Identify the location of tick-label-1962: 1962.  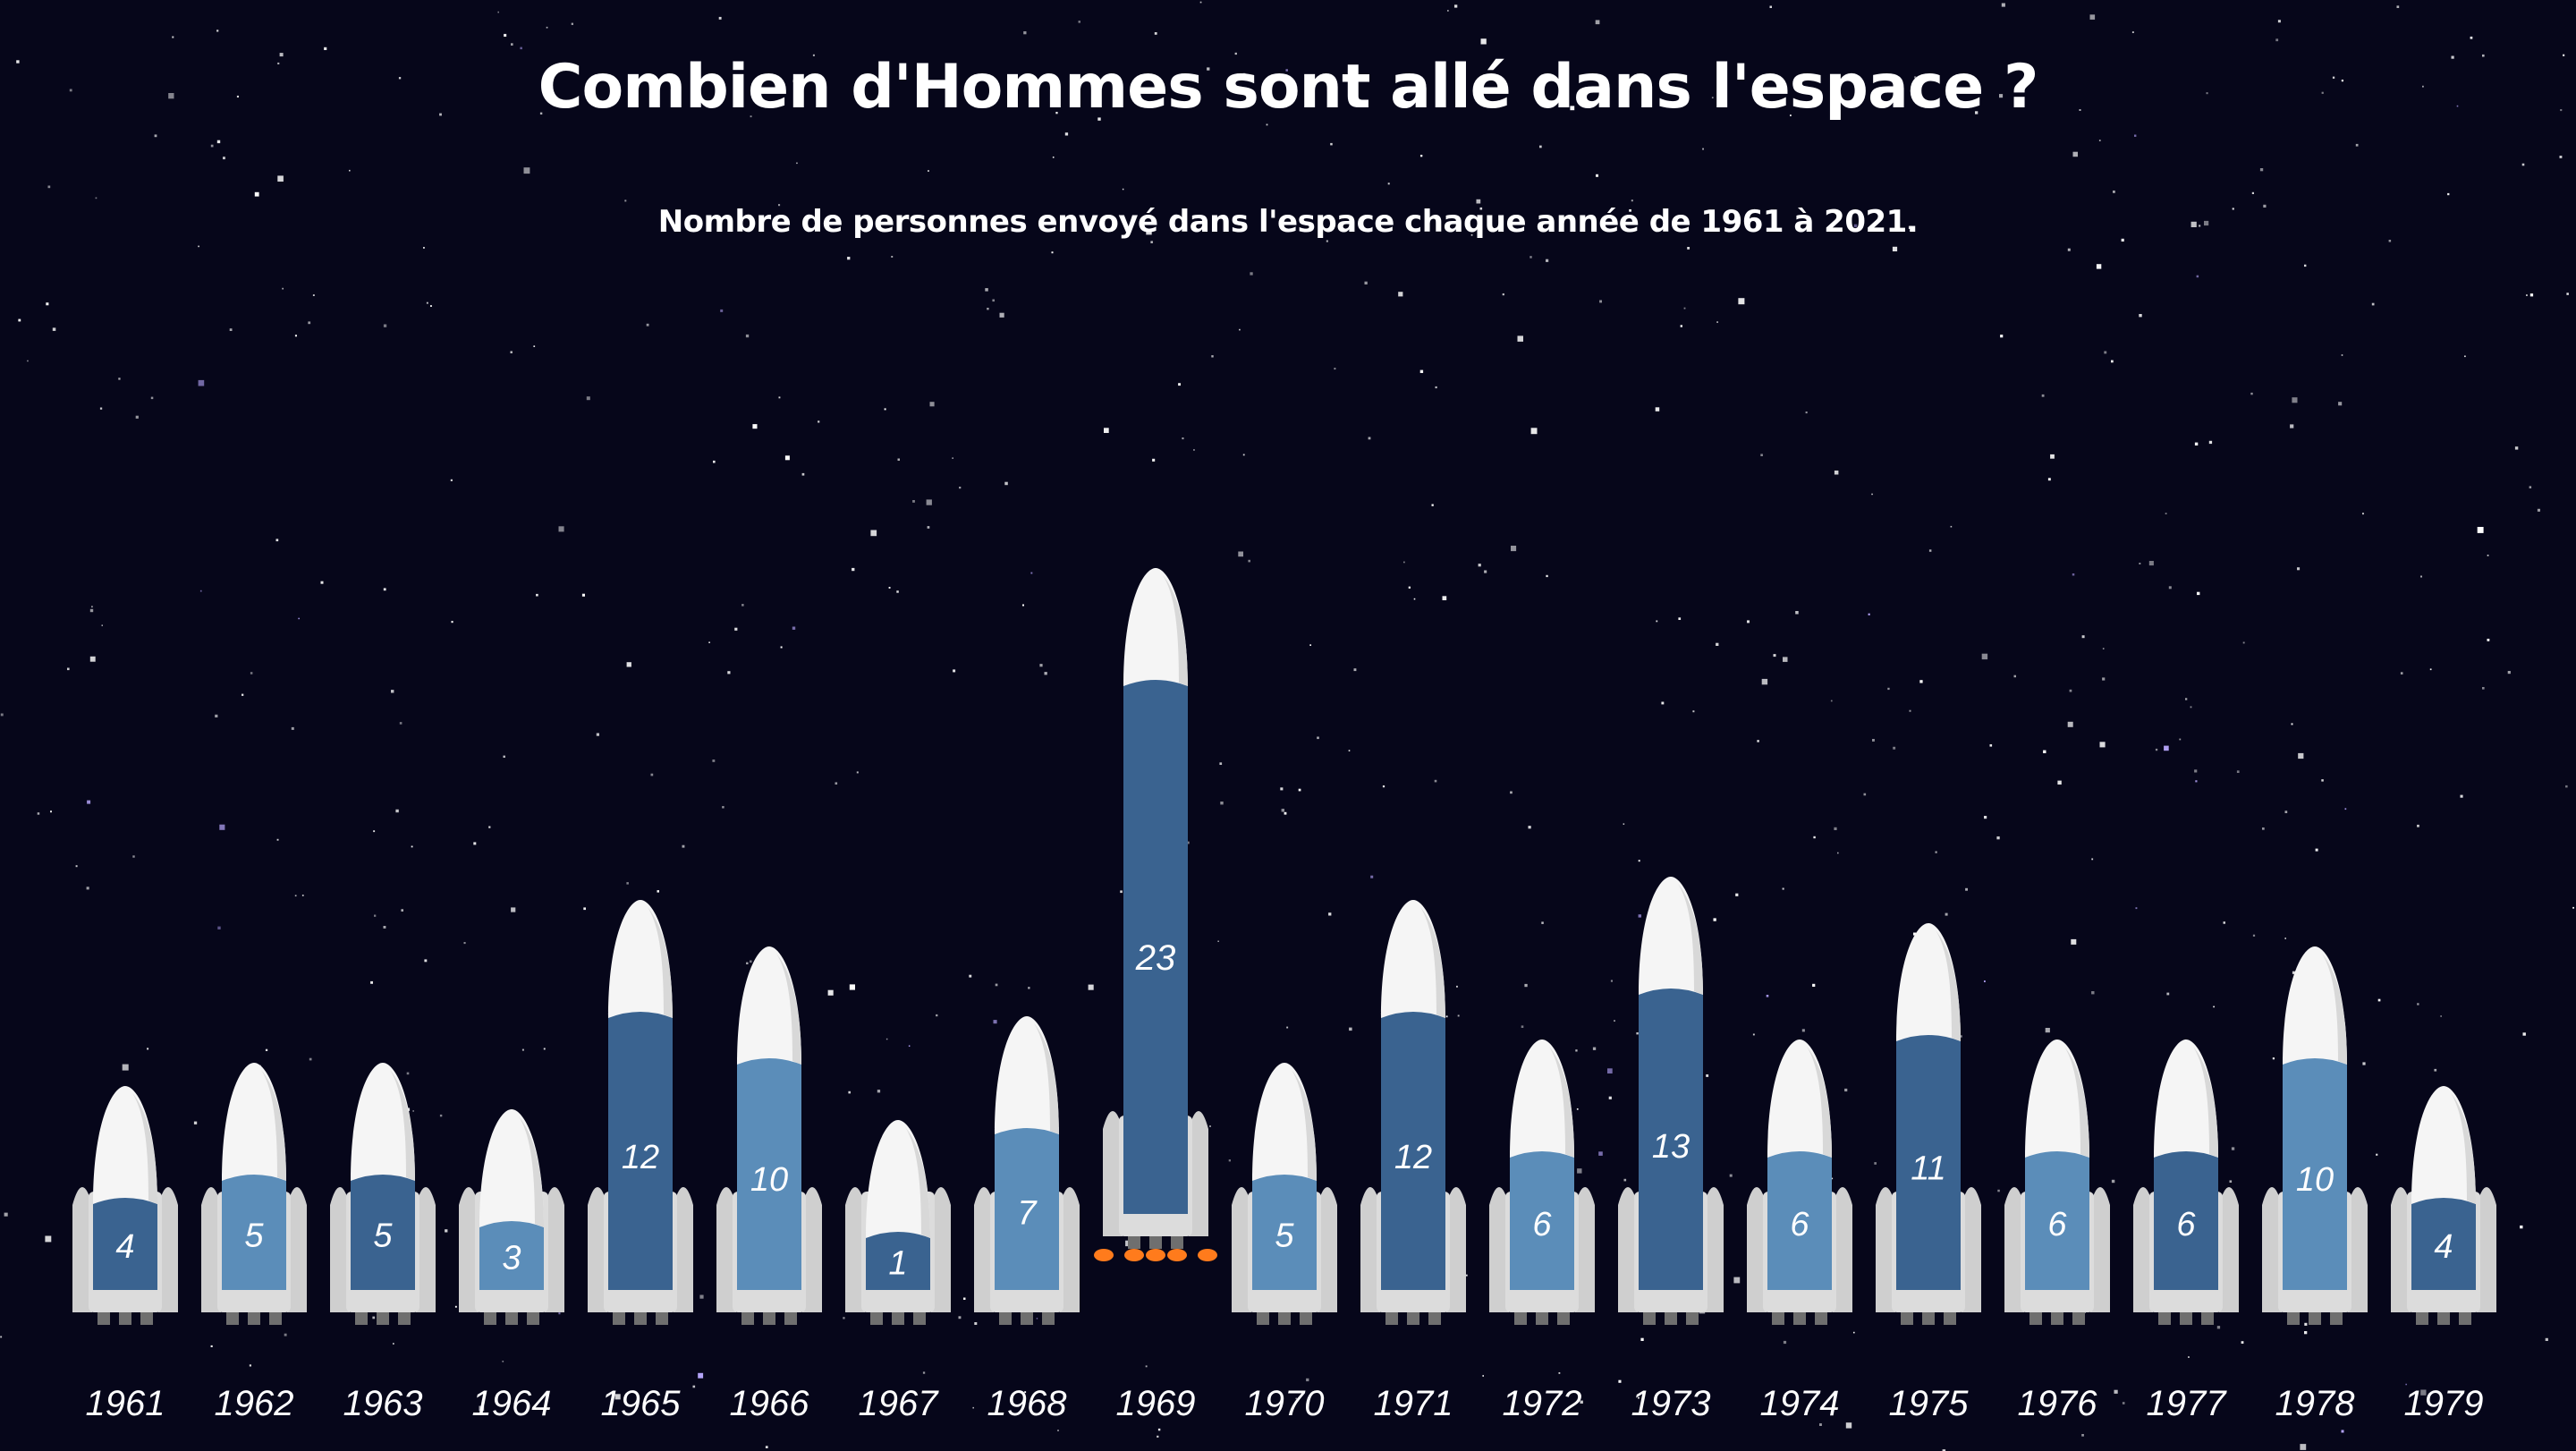
(254, 1403).